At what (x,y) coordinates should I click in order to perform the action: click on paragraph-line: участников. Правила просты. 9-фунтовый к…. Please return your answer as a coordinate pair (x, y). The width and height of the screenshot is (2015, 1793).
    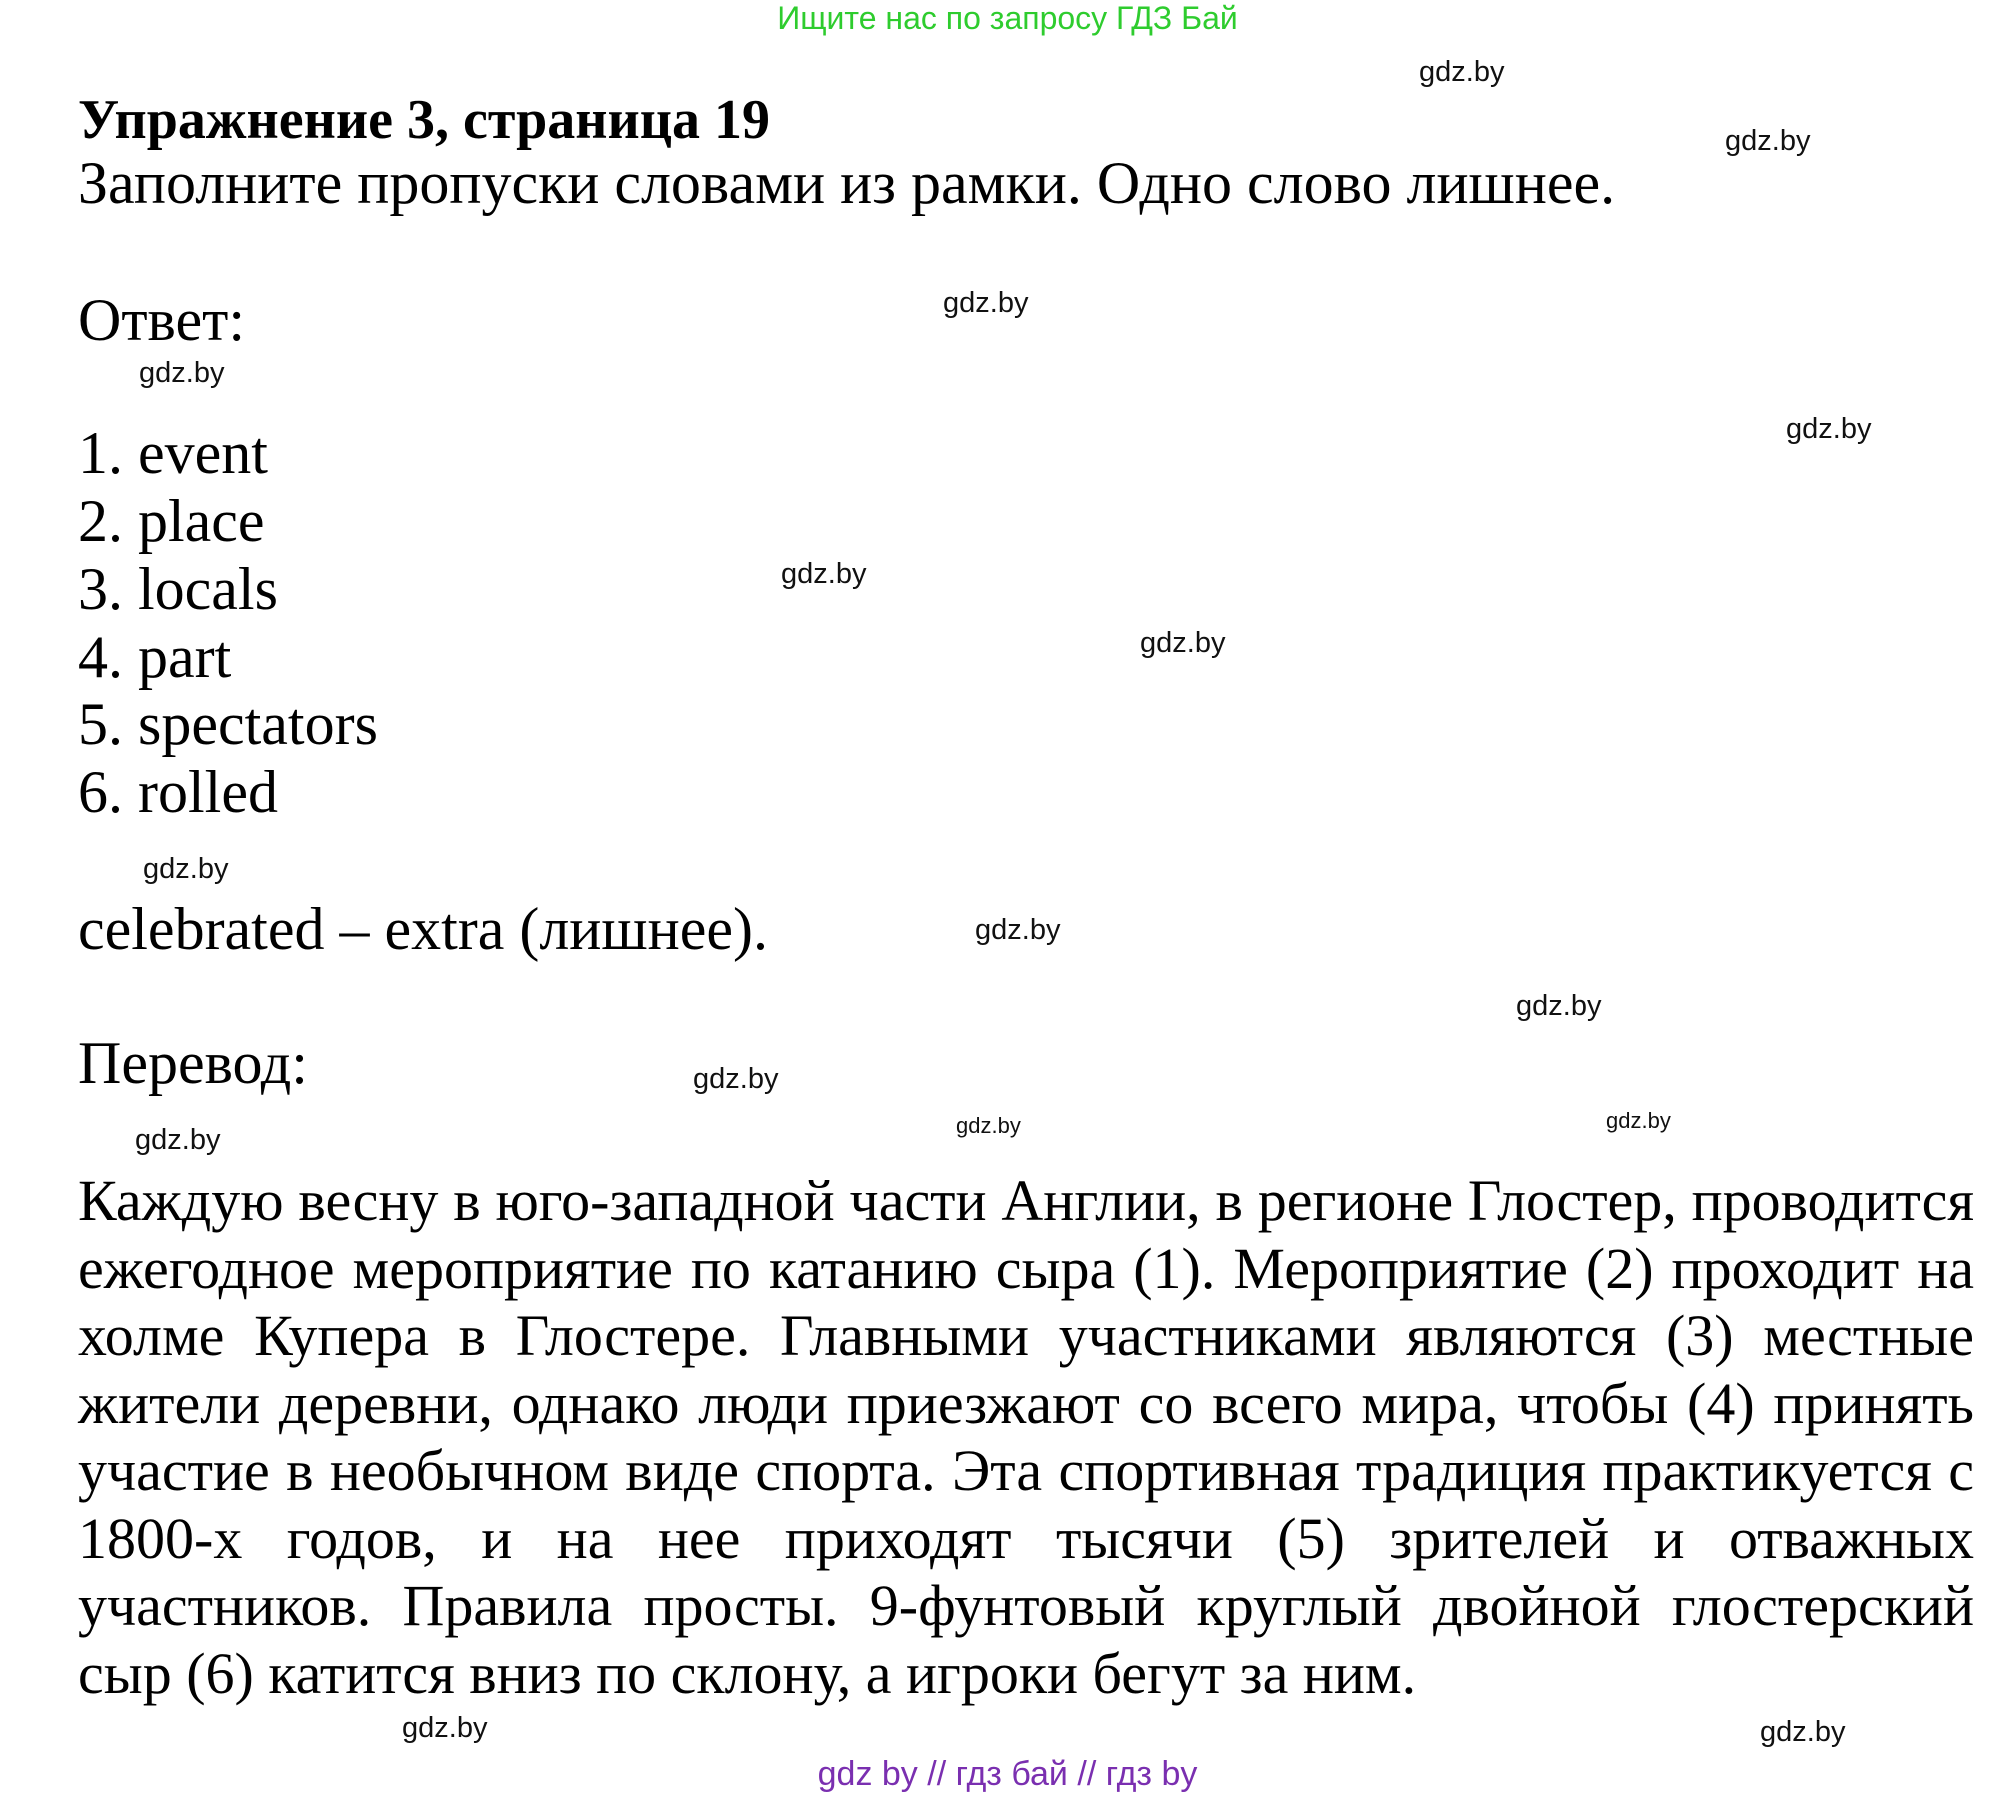
    Looking at the image, I should click on (1026, 1605).